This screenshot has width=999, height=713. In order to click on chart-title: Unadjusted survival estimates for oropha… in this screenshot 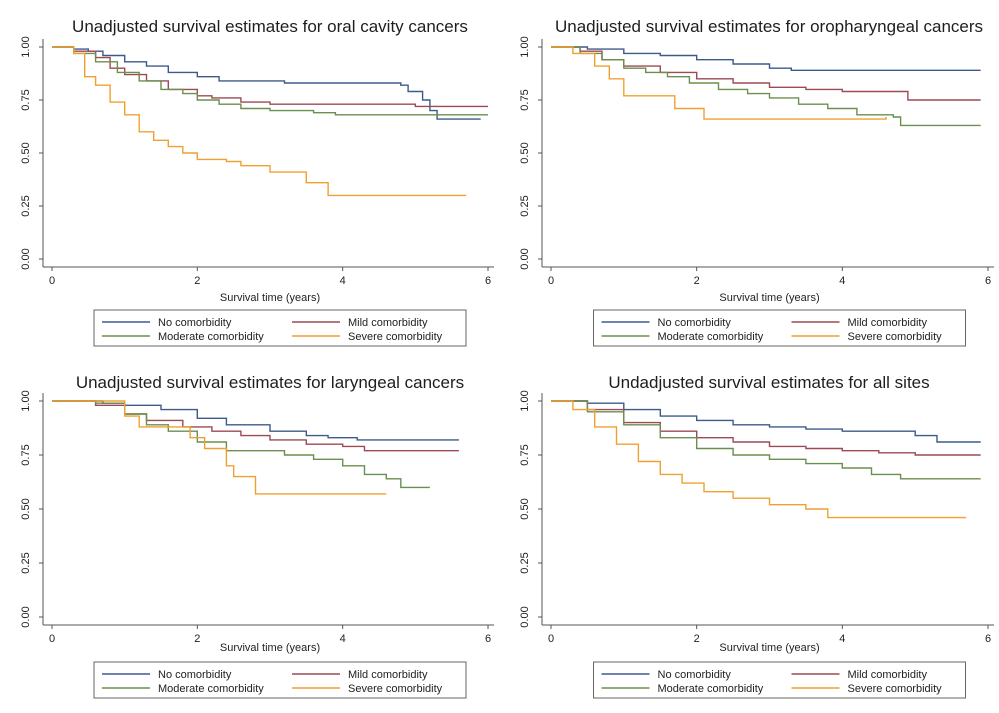, I will do `click(769, 26)`.